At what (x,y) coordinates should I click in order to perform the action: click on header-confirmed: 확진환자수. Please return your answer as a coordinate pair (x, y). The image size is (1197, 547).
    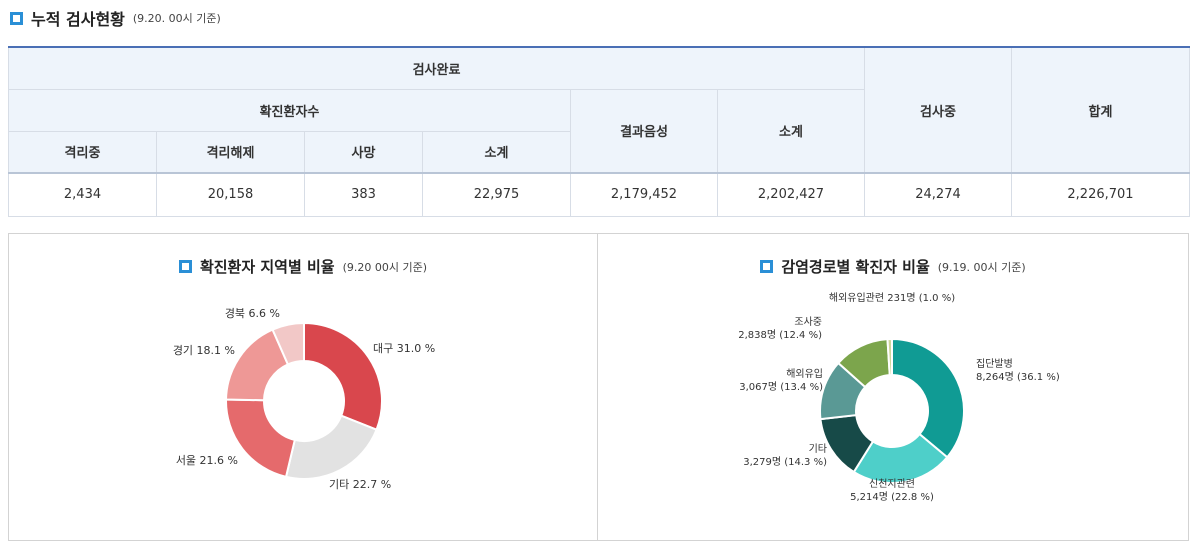
    Looking at the image, I should click on (289, 110).